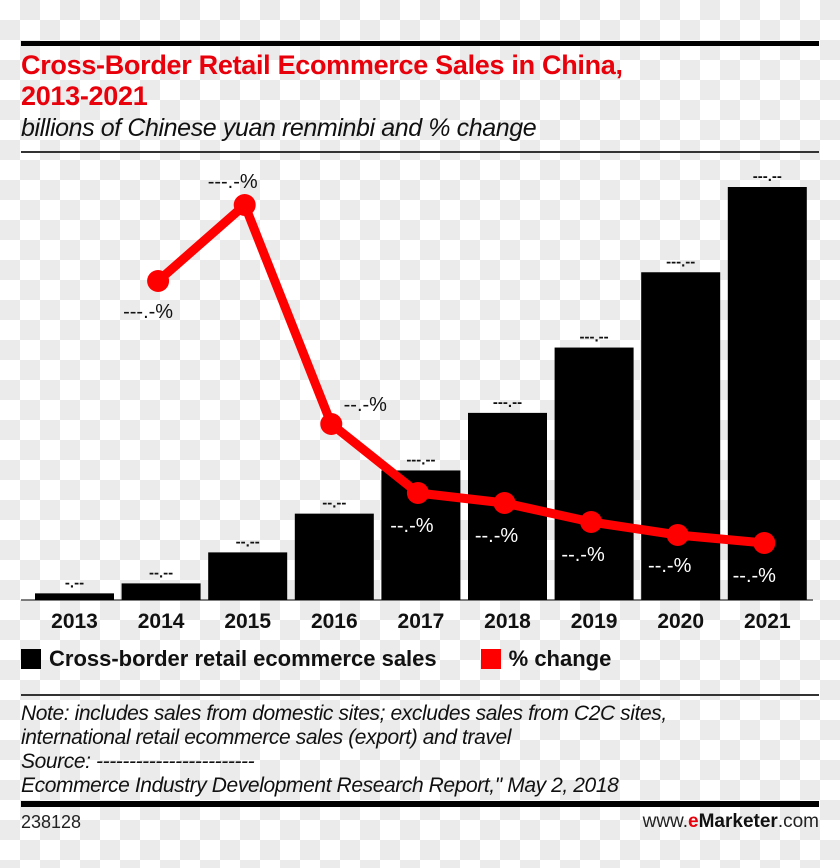  I want to click on x-tick-2014: 2014, so click(161, 621).